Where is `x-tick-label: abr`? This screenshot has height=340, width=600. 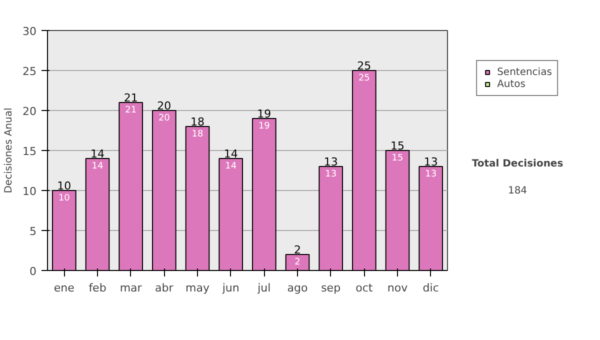
x-tick-label: abr is located at coordinates (164, 288).